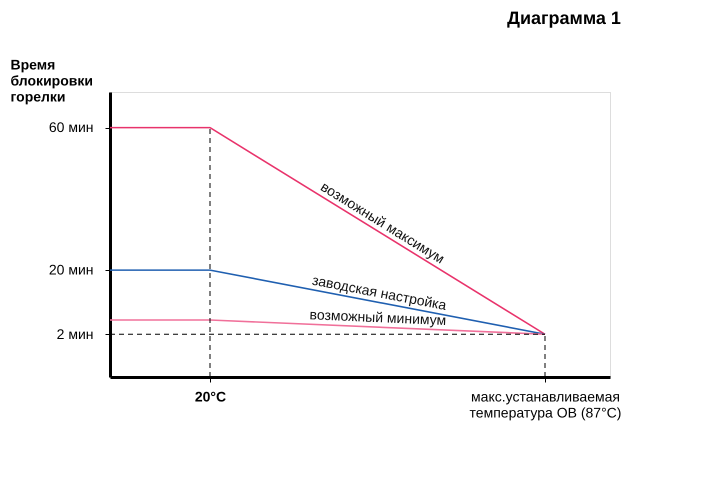 The image size is (708, 489). What do you see at coordinates (564, 18) in the screenshot?
I see `chart-title: Диаграмма 1` at bounding box center [564, 18].